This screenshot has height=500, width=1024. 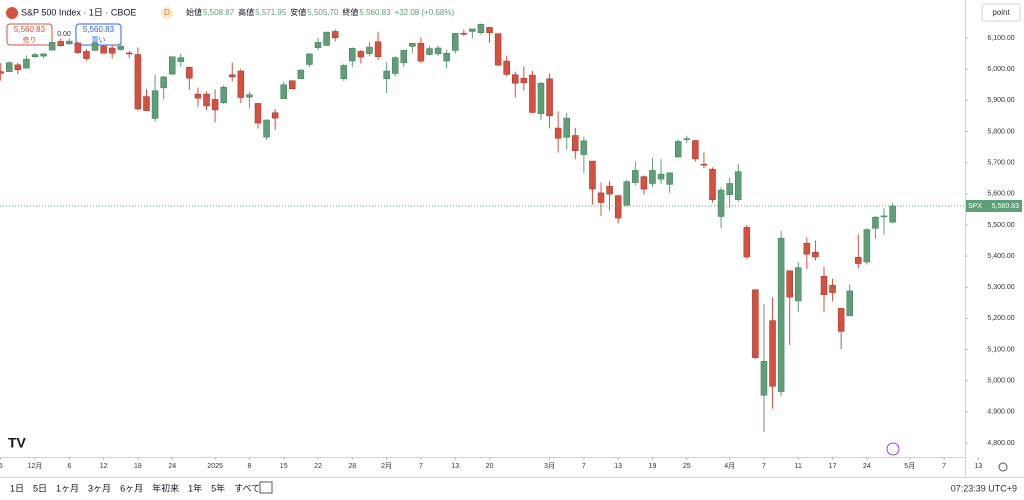 I want to click on x-tick-label: 12, so click(x=104, y=466).